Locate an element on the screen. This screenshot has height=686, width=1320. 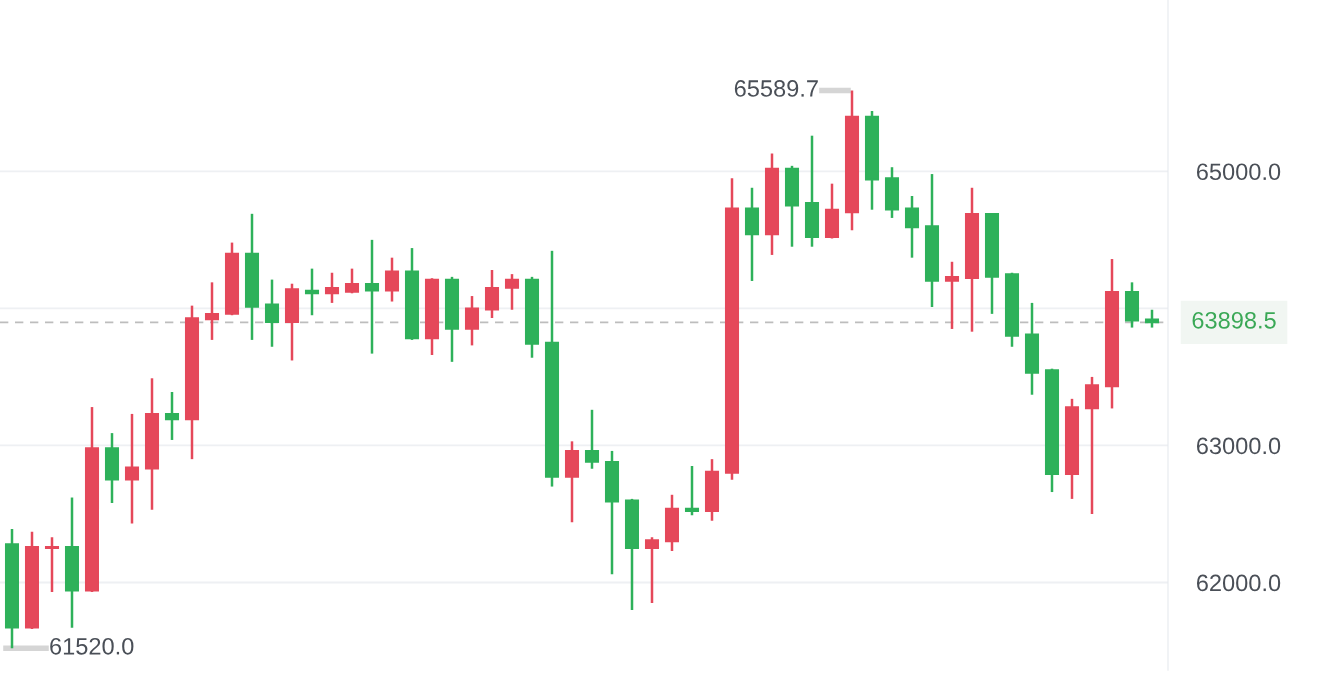
y-tick-label: 65000.0 is located at coordinates (1238, 172).